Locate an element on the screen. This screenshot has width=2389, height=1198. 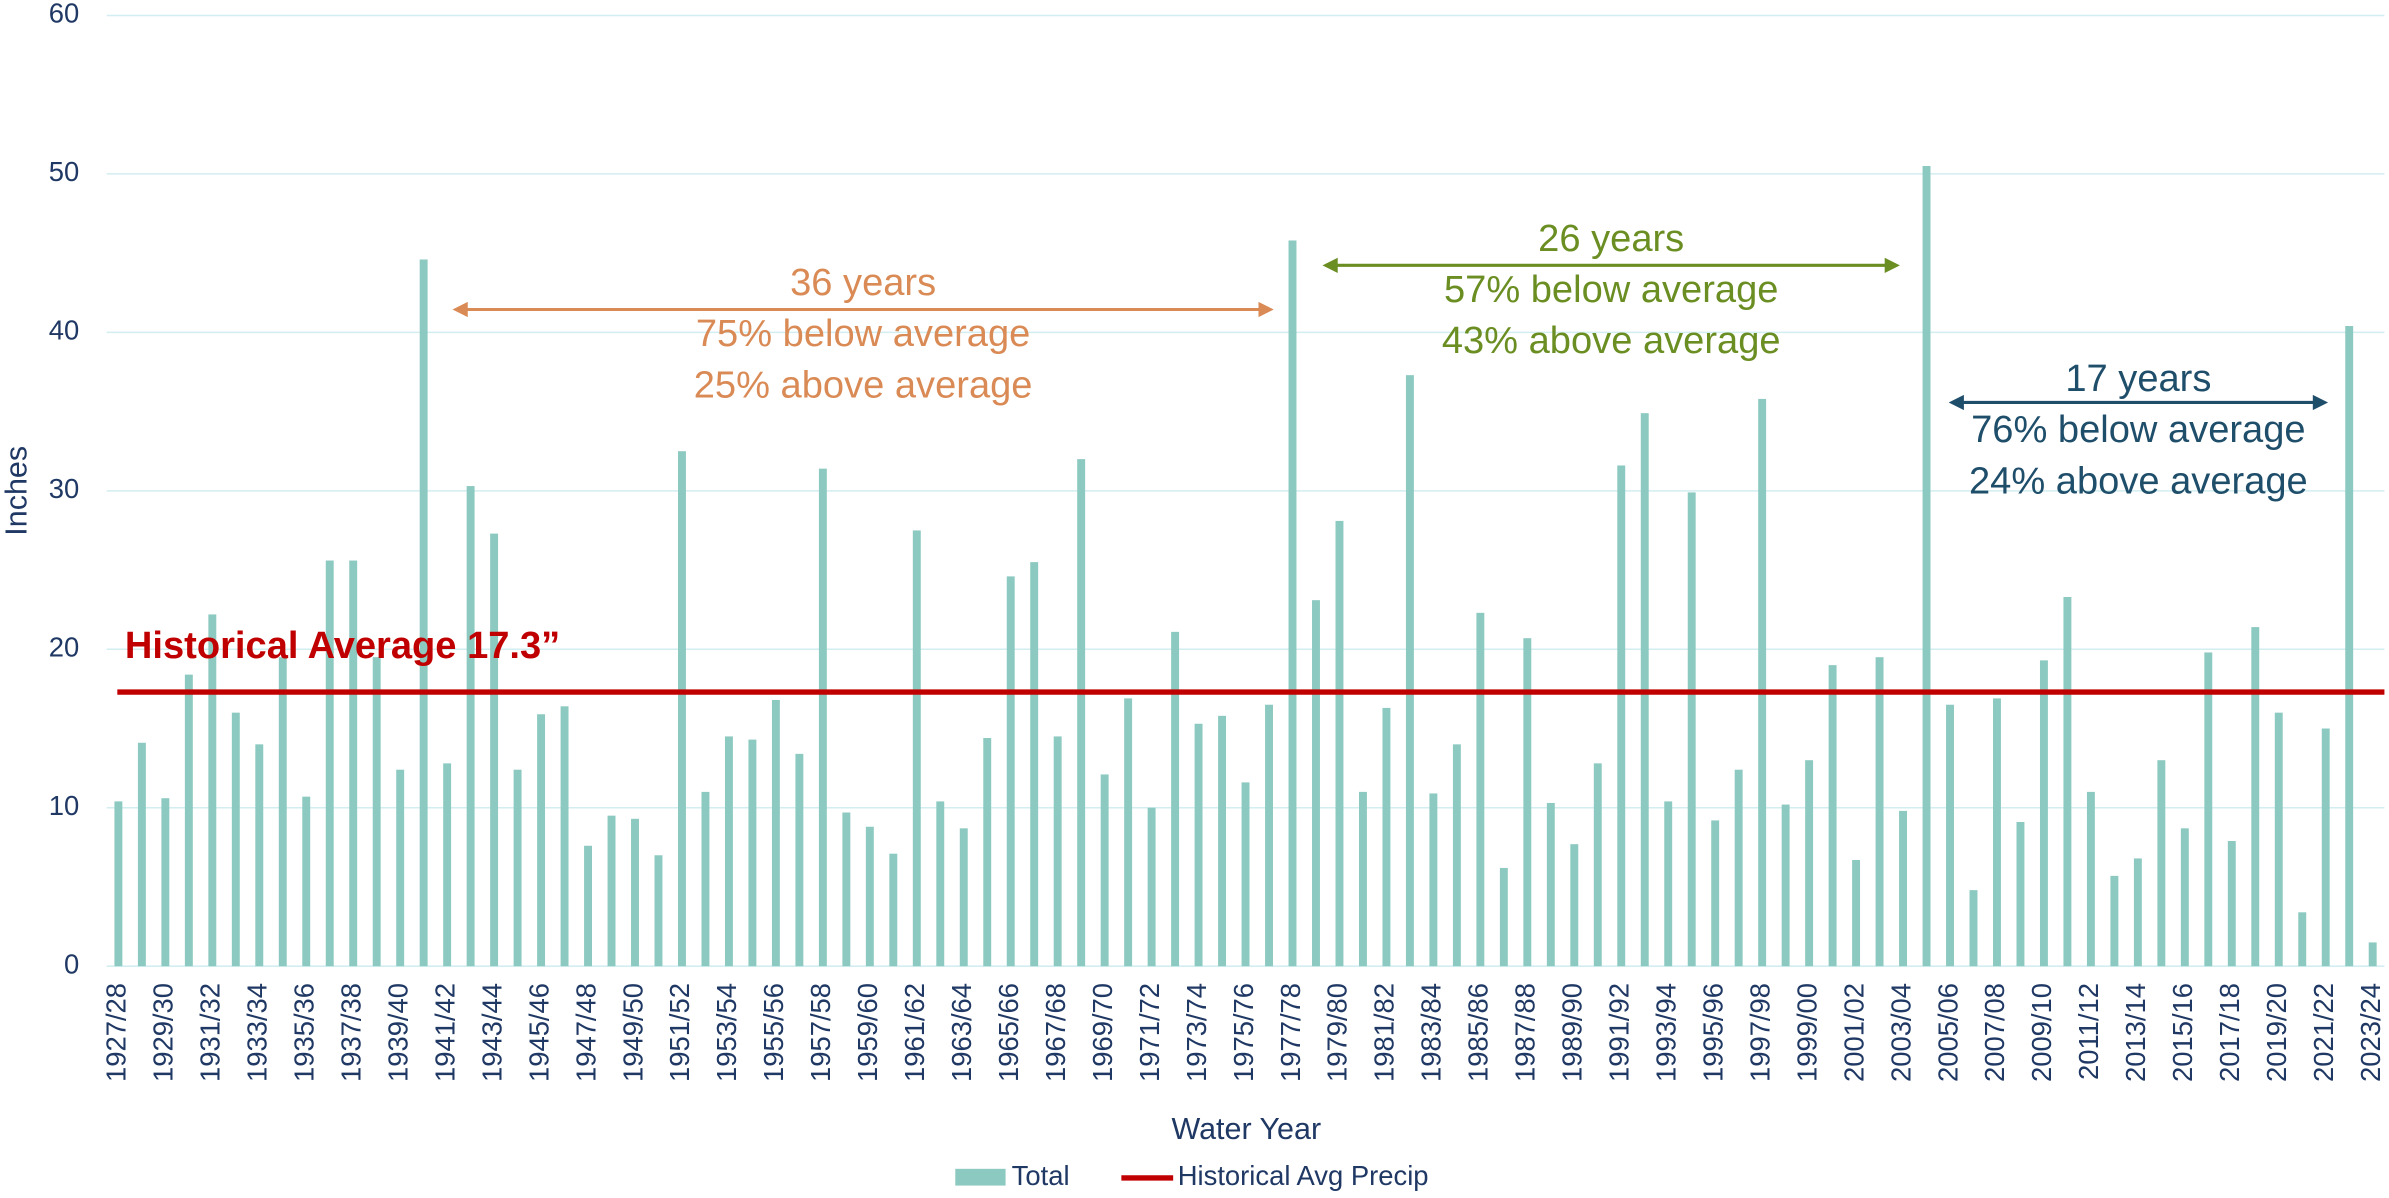
annotation-text: 75% below average is located at coordinates (863, 334).